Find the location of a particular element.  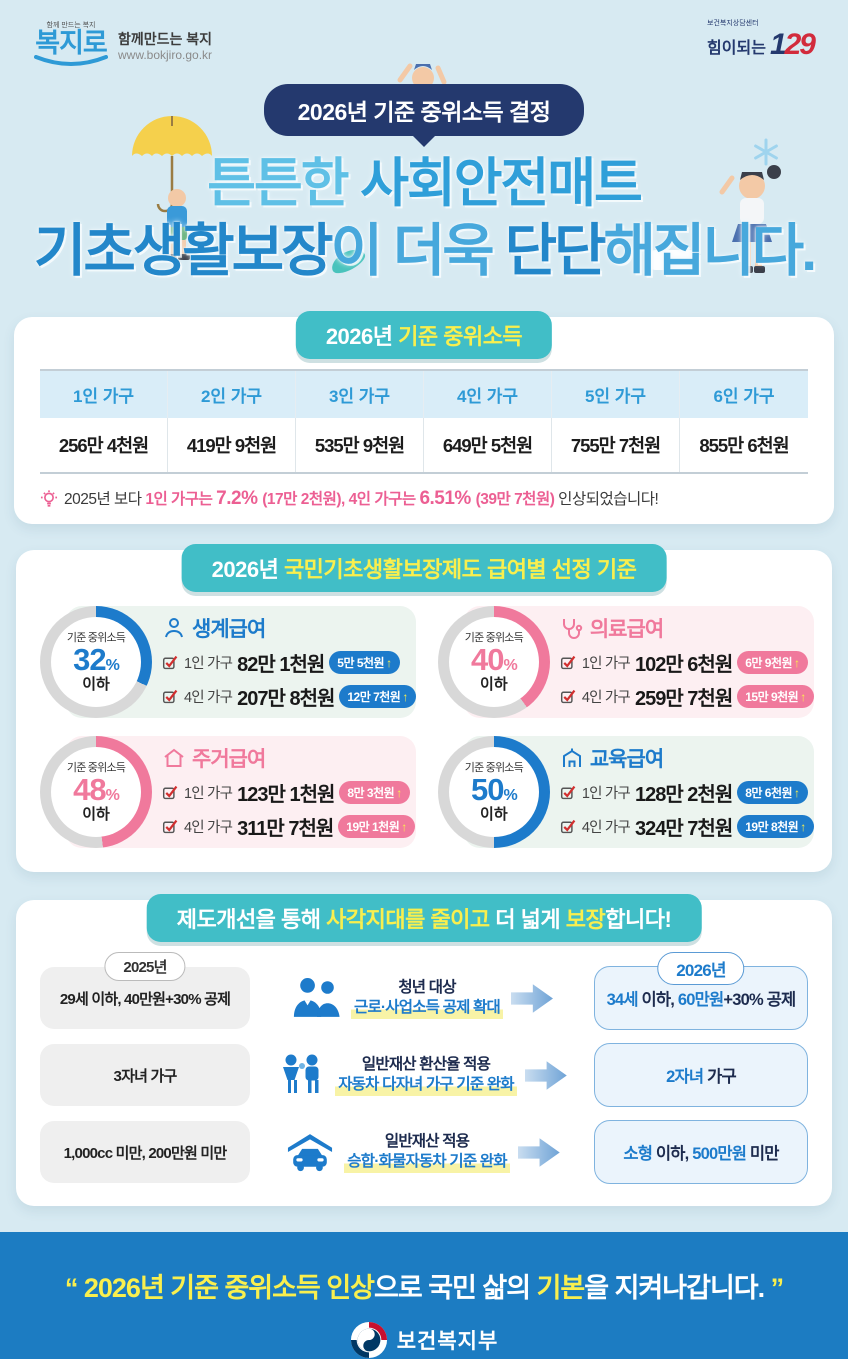

increase-pill: 8만 3천원 ↑ is located at coordinates (374, 793).